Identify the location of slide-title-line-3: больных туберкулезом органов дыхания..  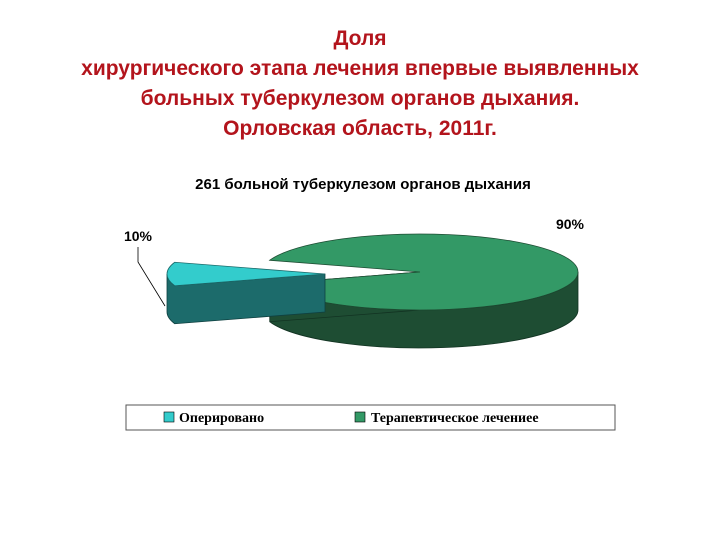
(360, 98).